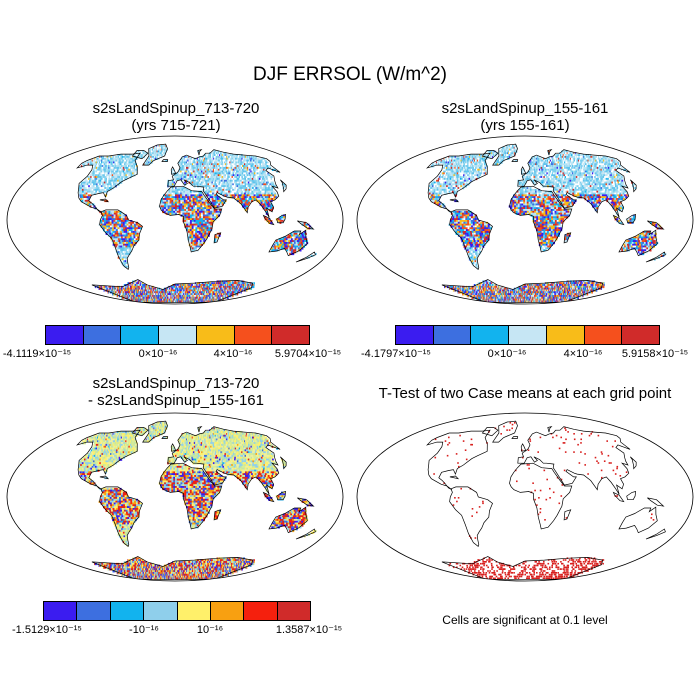 This screenshot has width=700, height=700. Describe the element at coordinates (144, 630) in the screenshot. I see `panel-3-colorbar-label-neg: -10⁻¹⁶` at that location.